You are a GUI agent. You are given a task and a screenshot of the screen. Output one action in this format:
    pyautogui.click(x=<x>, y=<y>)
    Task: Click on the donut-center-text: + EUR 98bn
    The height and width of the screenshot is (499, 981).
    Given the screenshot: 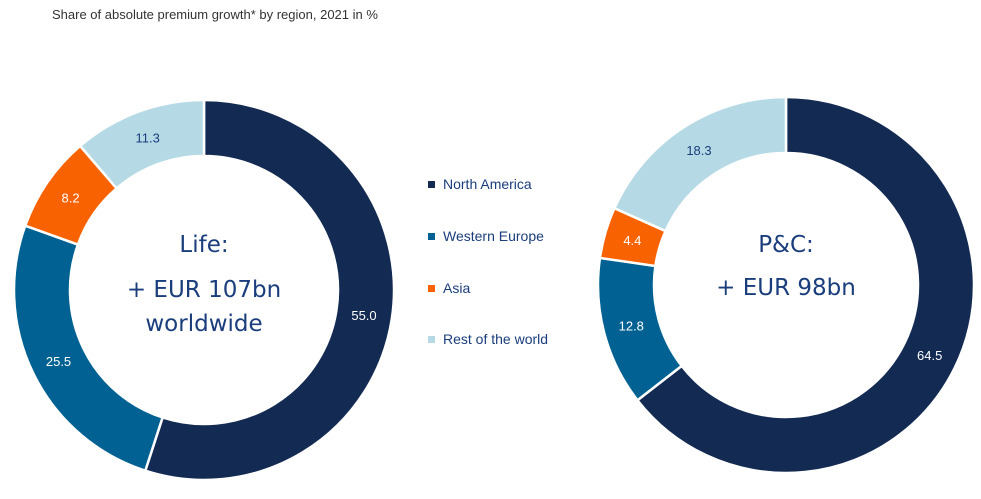 What is the action you would take?
    pyautogui.click(x=786, y=288)
    